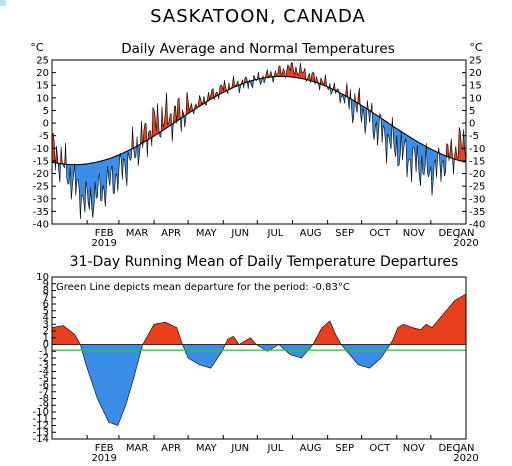 This screenshot has height=466, width=512. I want to click on bottom-y-tick-label: 2, so click(46, 331).